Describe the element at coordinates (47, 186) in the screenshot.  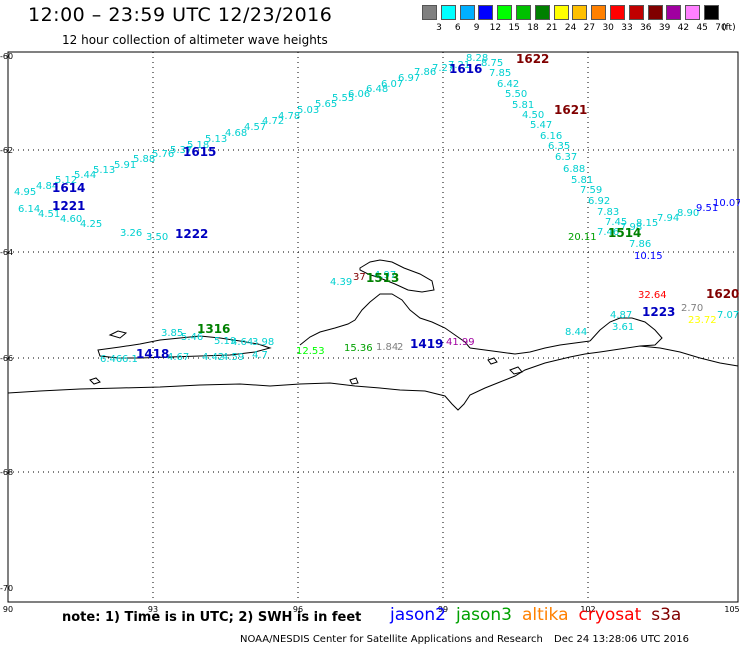
I see `wave-height-value: 4.84` at that location.